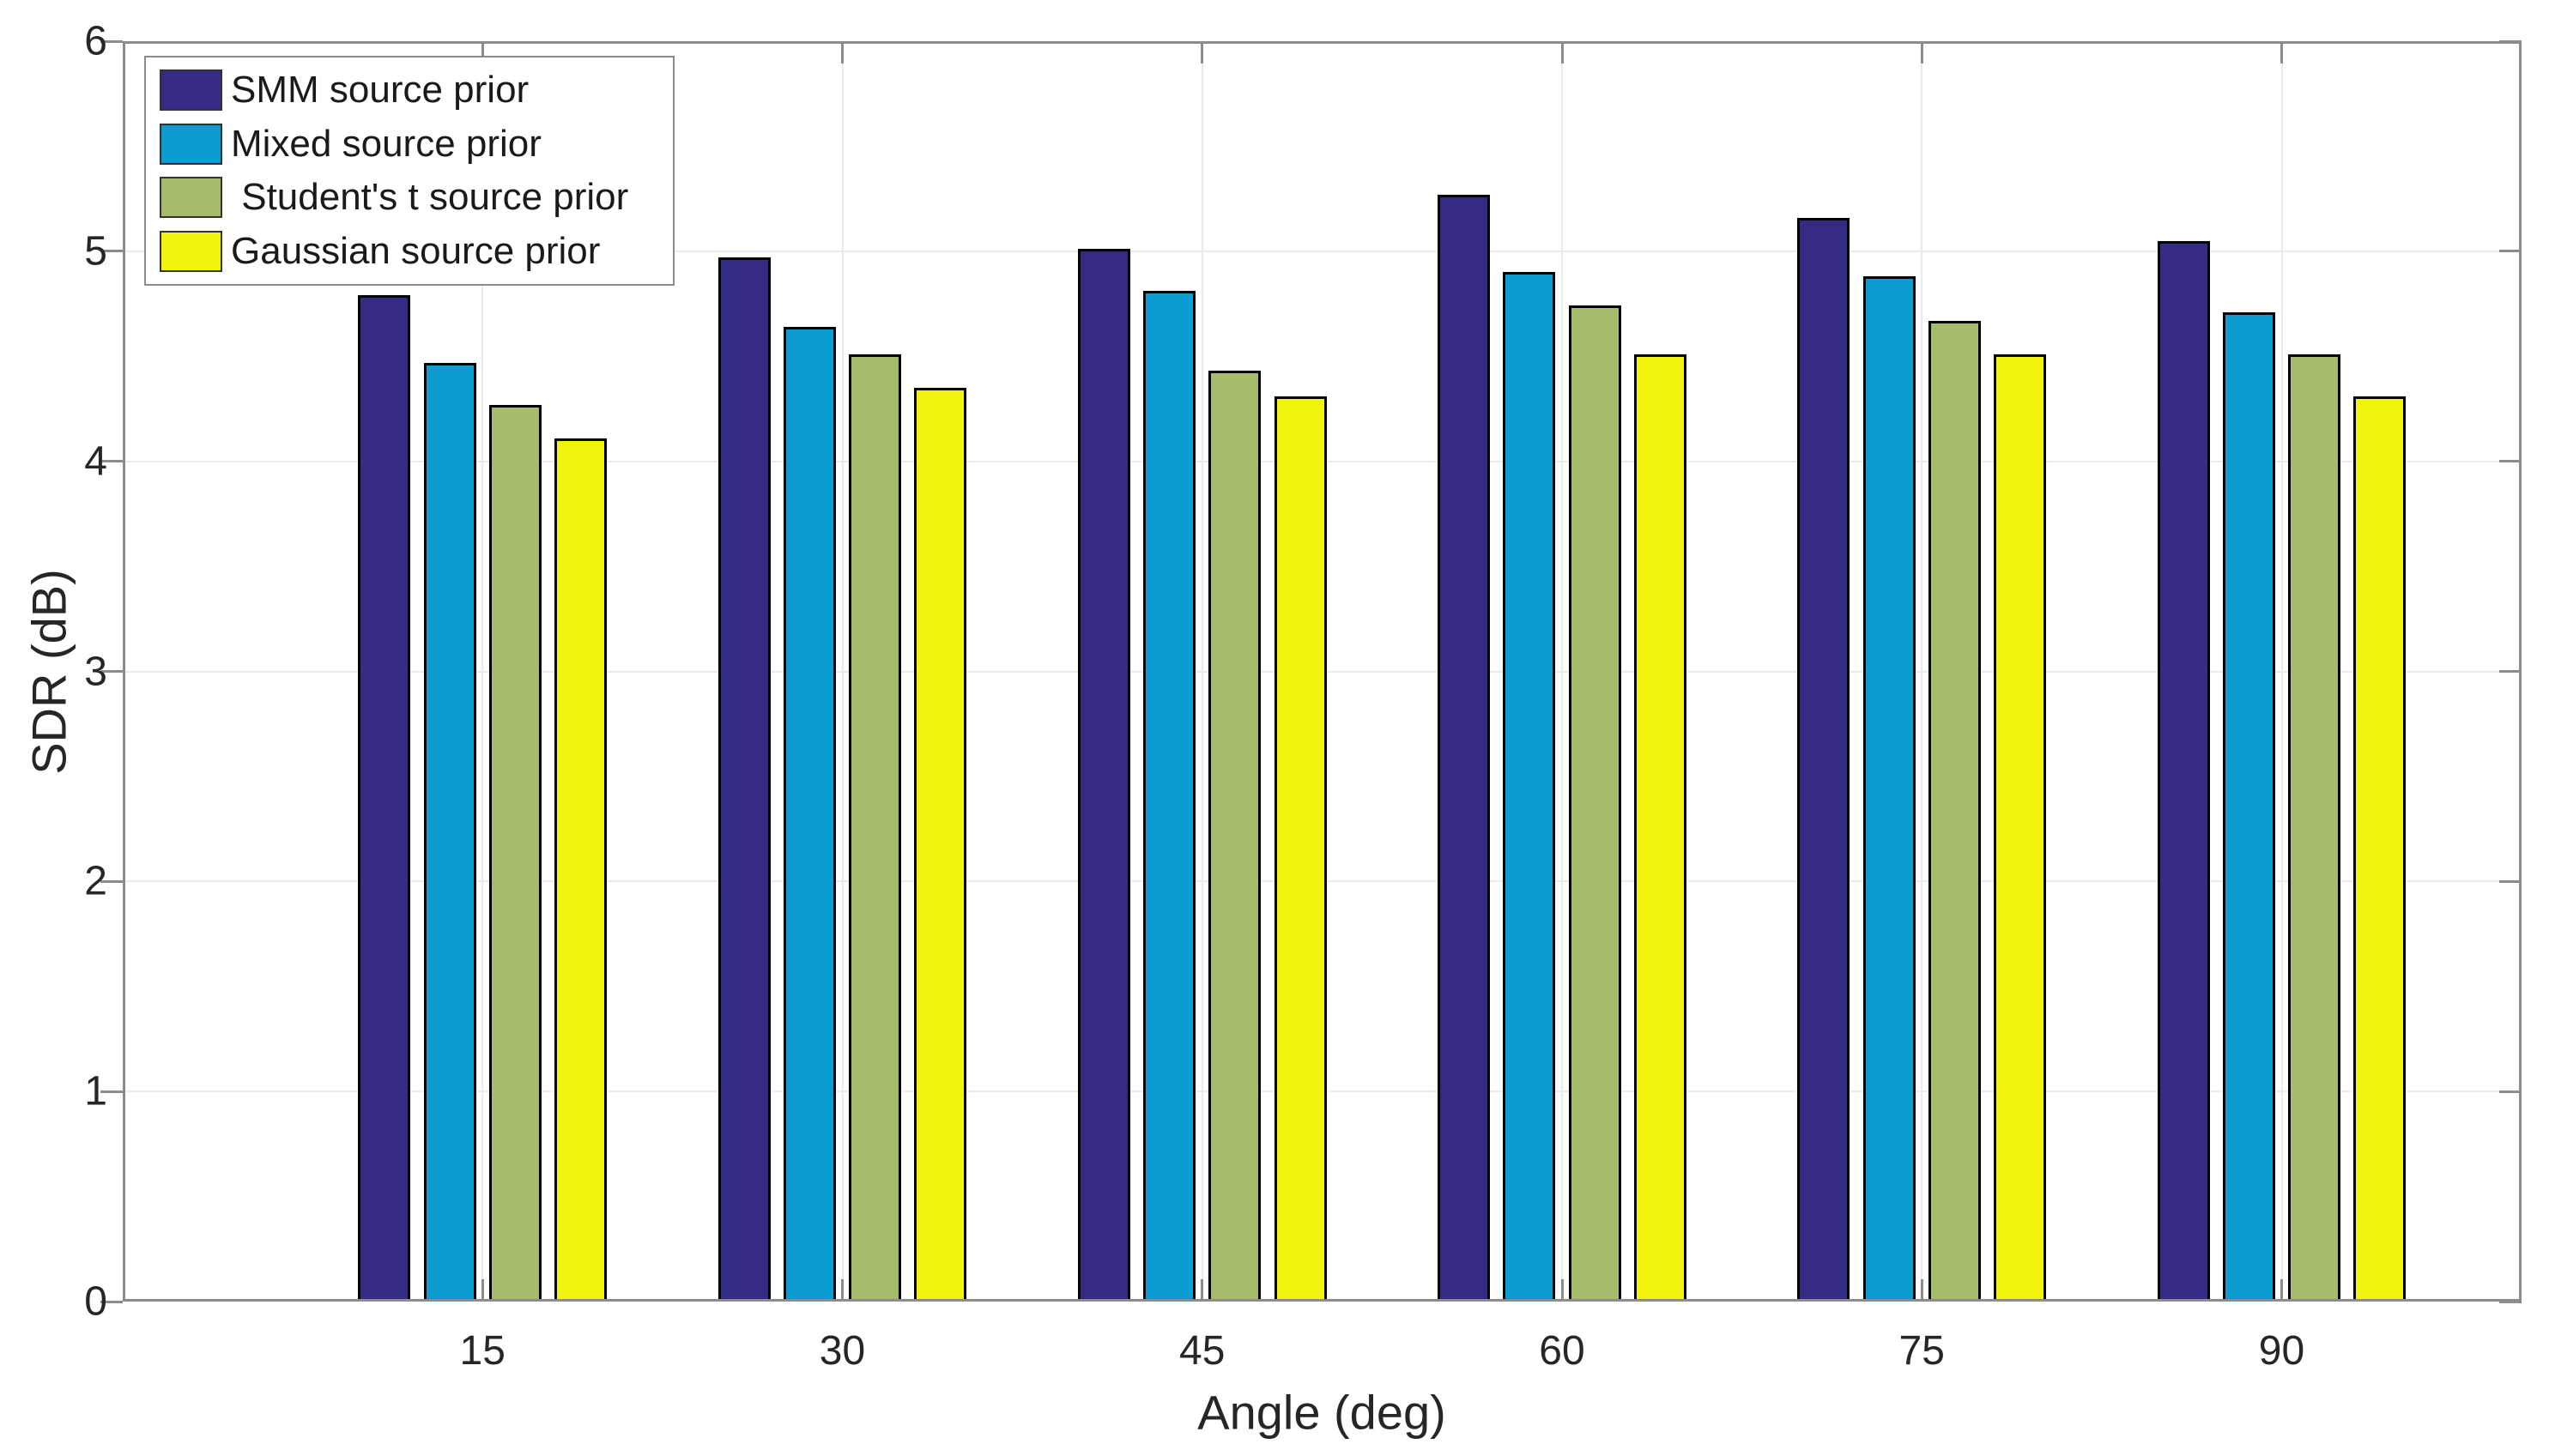 This screenshot has width=2549, height=1456. I want to click on y-tick-label: 6, so click(95, 41).